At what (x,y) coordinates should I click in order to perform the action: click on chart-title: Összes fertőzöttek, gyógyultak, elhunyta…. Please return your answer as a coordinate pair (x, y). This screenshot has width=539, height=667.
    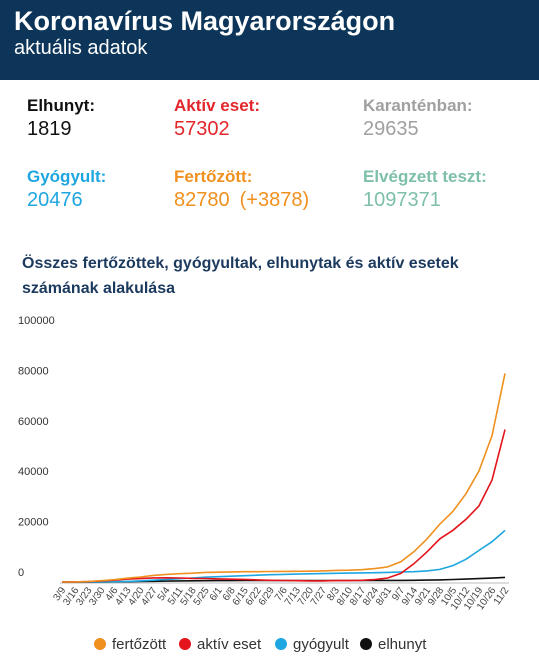
    Looking at the image, I should click on (240, 275).